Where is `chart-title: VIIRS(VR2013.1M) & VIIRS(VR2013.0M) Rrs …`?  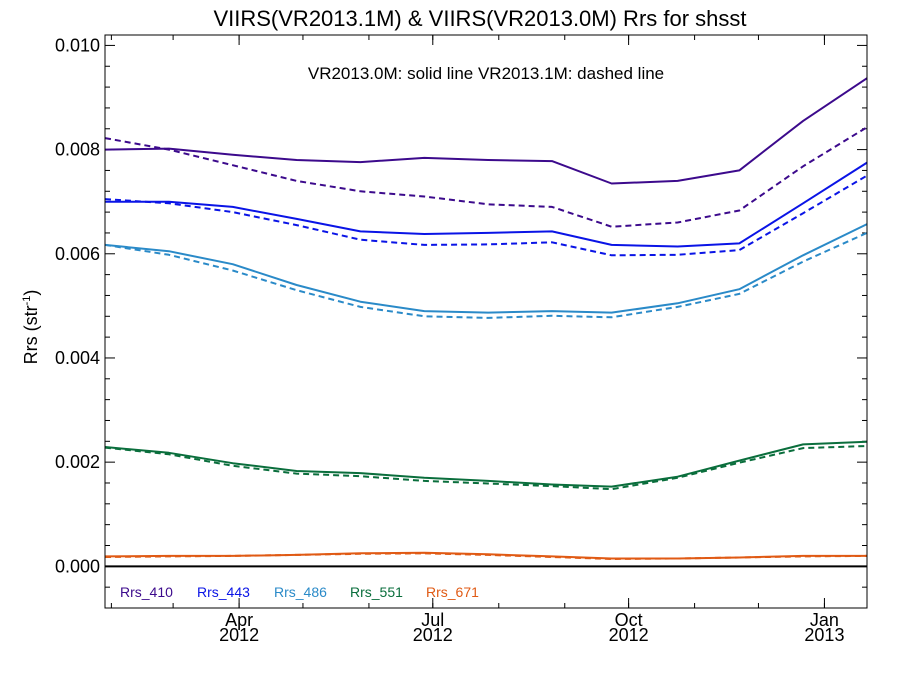
chart-title: VIIRS(VR2013.1M) & VIIRS(VR2013.0M) Rrs … is located at coordinates (479, 18).